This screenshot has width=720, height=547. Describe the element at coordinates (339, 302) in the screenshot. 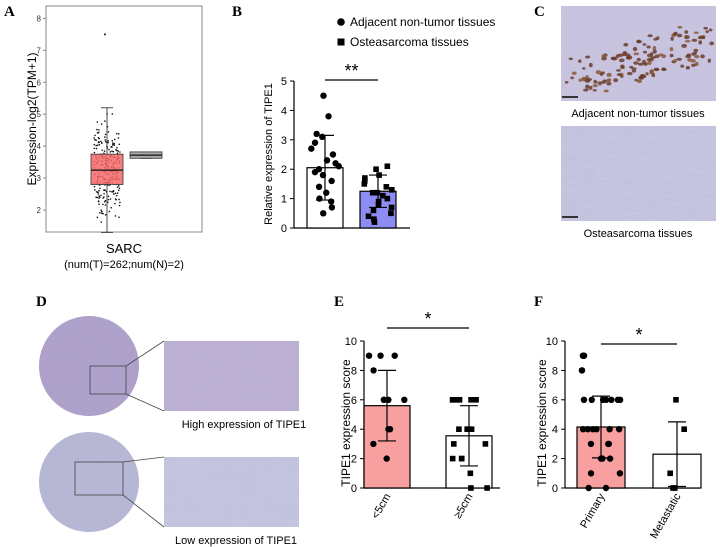

I see `panel-letter-e: E` at that location.